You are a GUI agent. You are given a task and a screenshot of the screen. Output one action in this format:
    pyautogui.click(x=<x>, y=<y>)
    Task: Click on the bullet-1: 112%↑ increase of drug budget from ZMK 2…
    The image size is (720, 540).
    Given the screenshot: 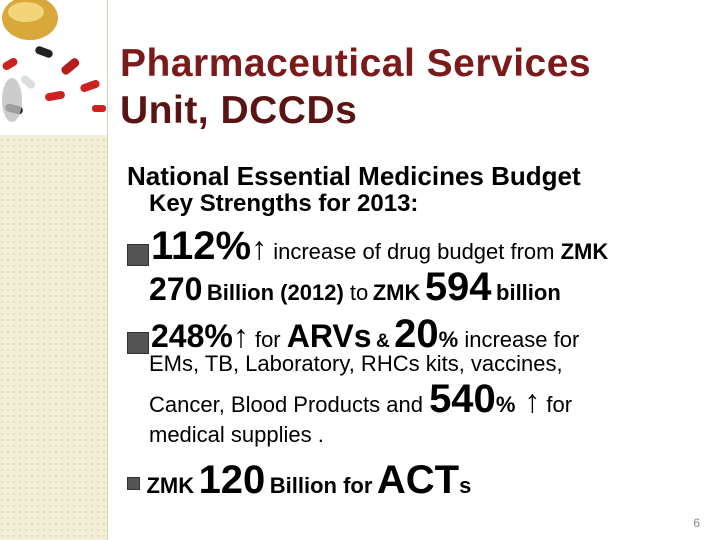 What is the action you would take?
    pyautogui.click(x=419, y=267)
    